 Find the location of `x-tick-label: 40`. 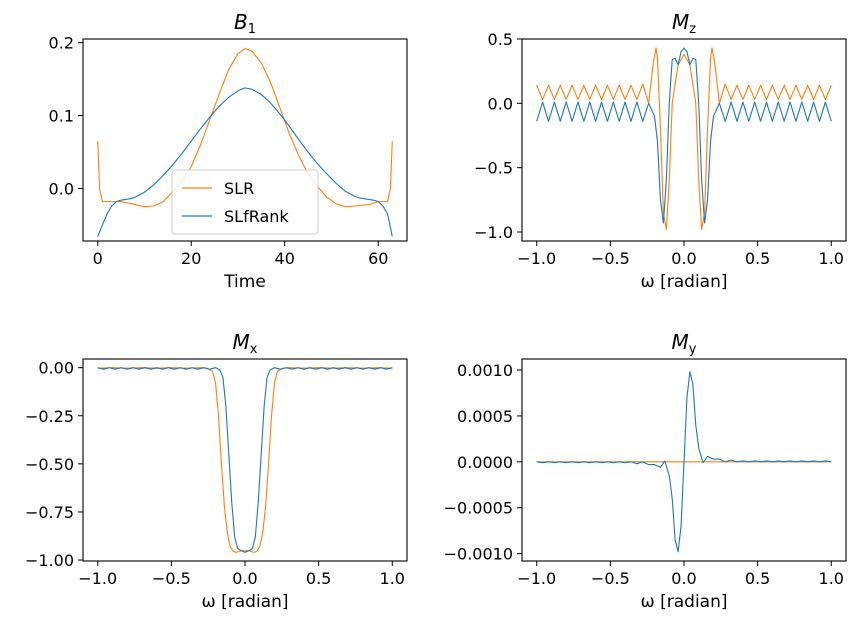

x-tick-label: 40 is located at coordinates (285, 258).